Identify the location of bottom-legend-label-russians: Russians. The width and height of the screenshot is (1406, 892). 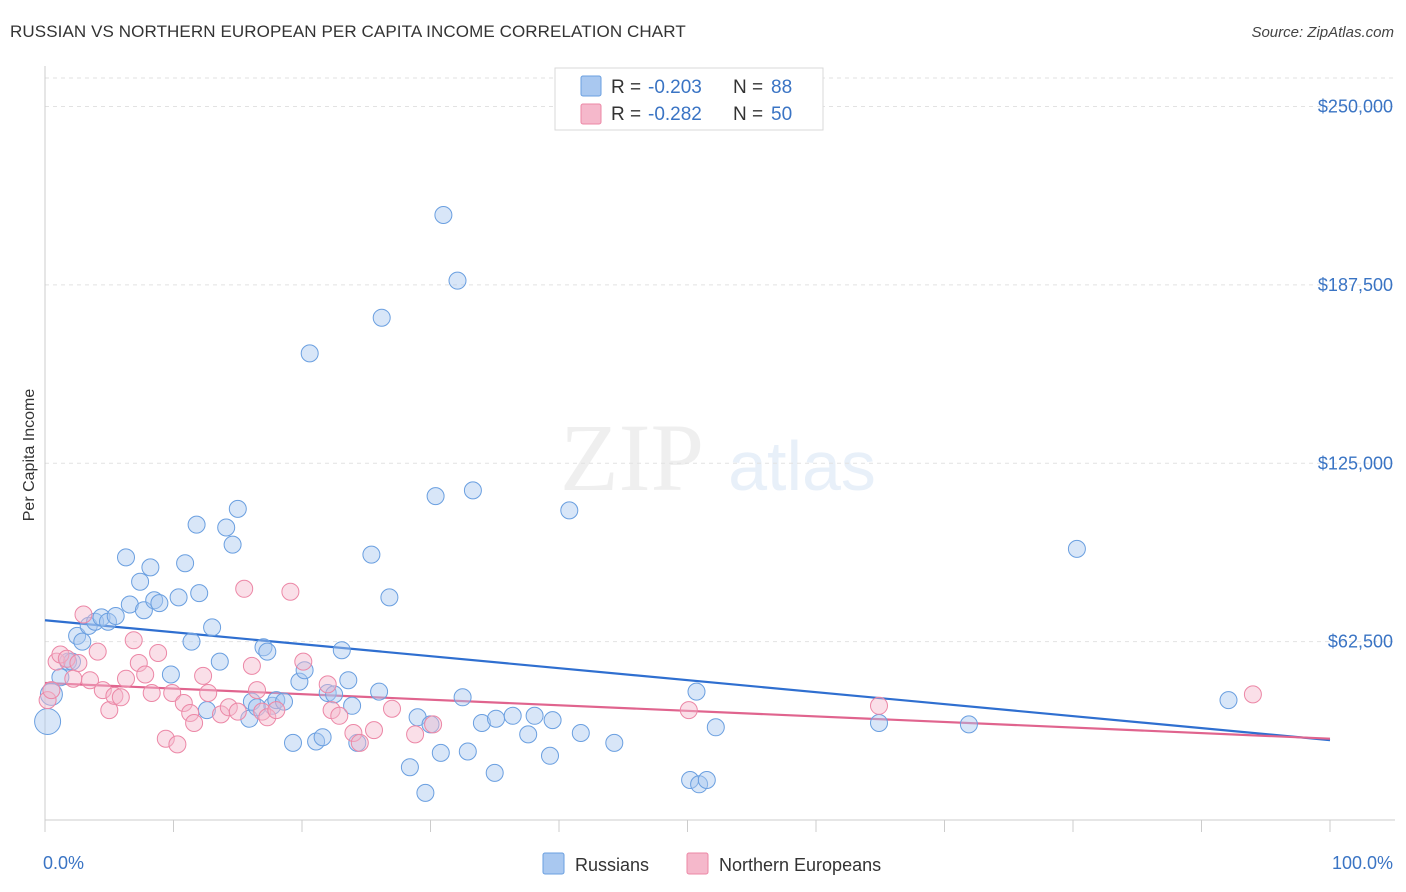
(612, 865).